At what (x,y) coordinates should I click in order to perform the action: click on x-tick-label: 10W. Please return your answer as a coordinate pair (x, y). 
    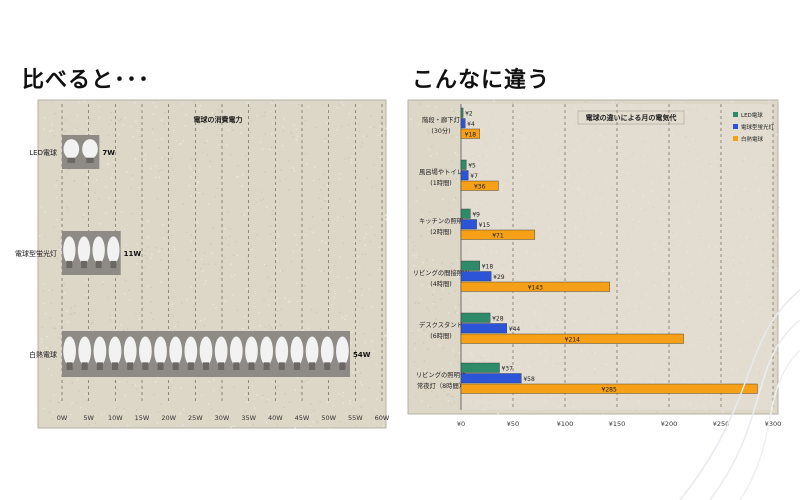
    Looking at the image, I should click on (115, 418).